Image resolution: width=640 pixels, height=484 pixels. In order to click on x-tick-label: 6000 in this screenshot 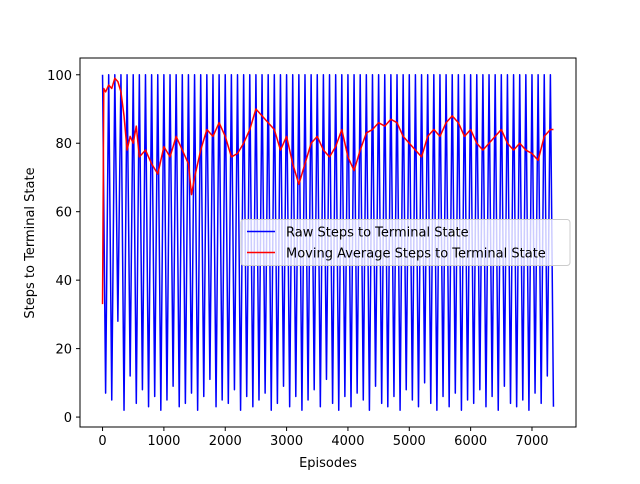, I will do `click(470, 441)`.